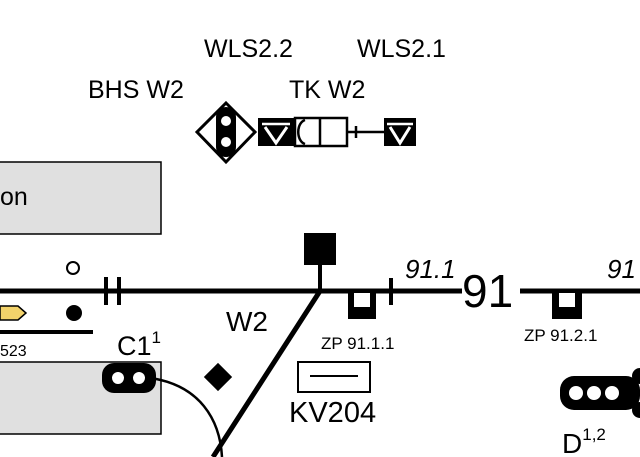 This screenshot has width=640, height=457. Describe the element at coordinates (139, 344) in the screenshot. I see `signal-c1-label: C11` at that location.